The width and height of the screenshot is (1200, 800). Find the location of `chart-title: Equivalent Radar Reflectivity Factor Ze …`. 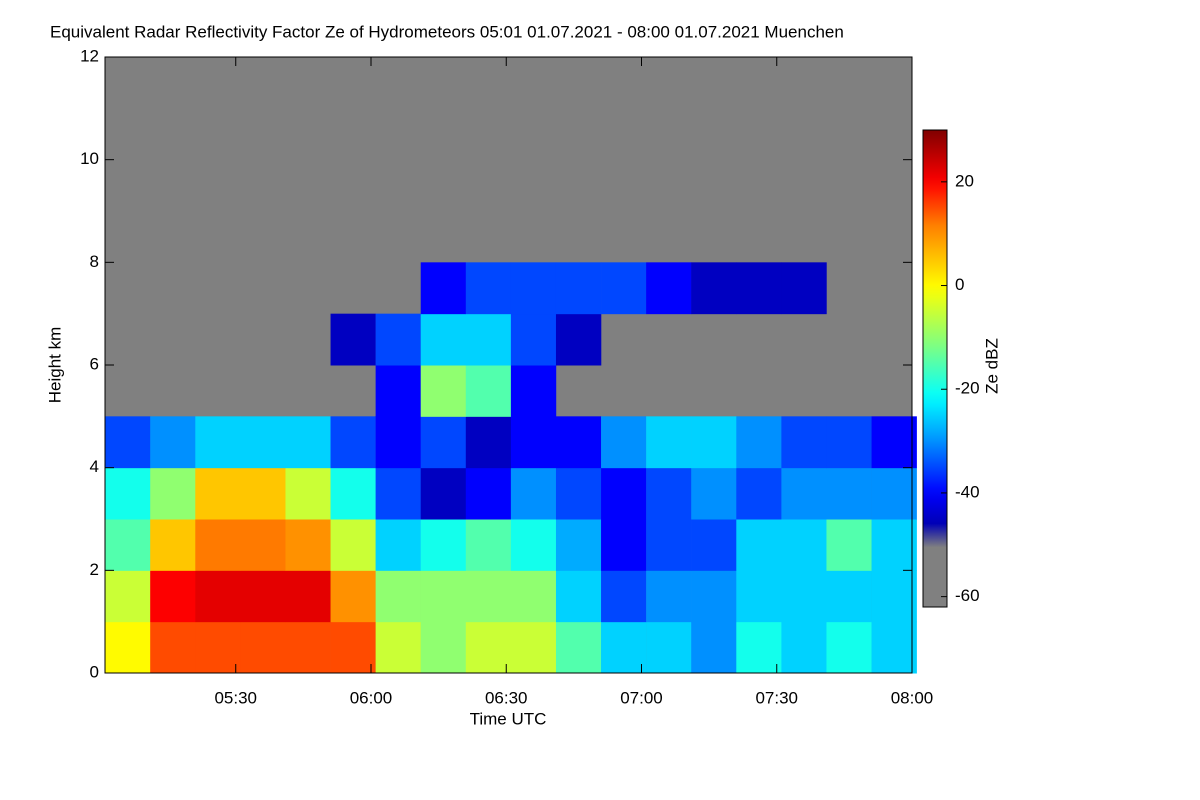

chart-title: Equivalent Radar Reflectivity Factor Ze … is located at coordinates (447, 31).